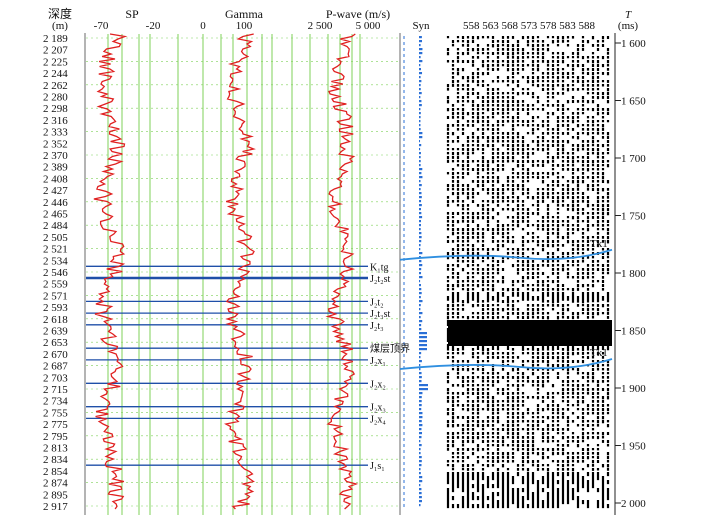  What do you see at coordinates (244, 26) in the screenshot?
I see `gamma-tick-right: 100` at bounding box center [244, 26].